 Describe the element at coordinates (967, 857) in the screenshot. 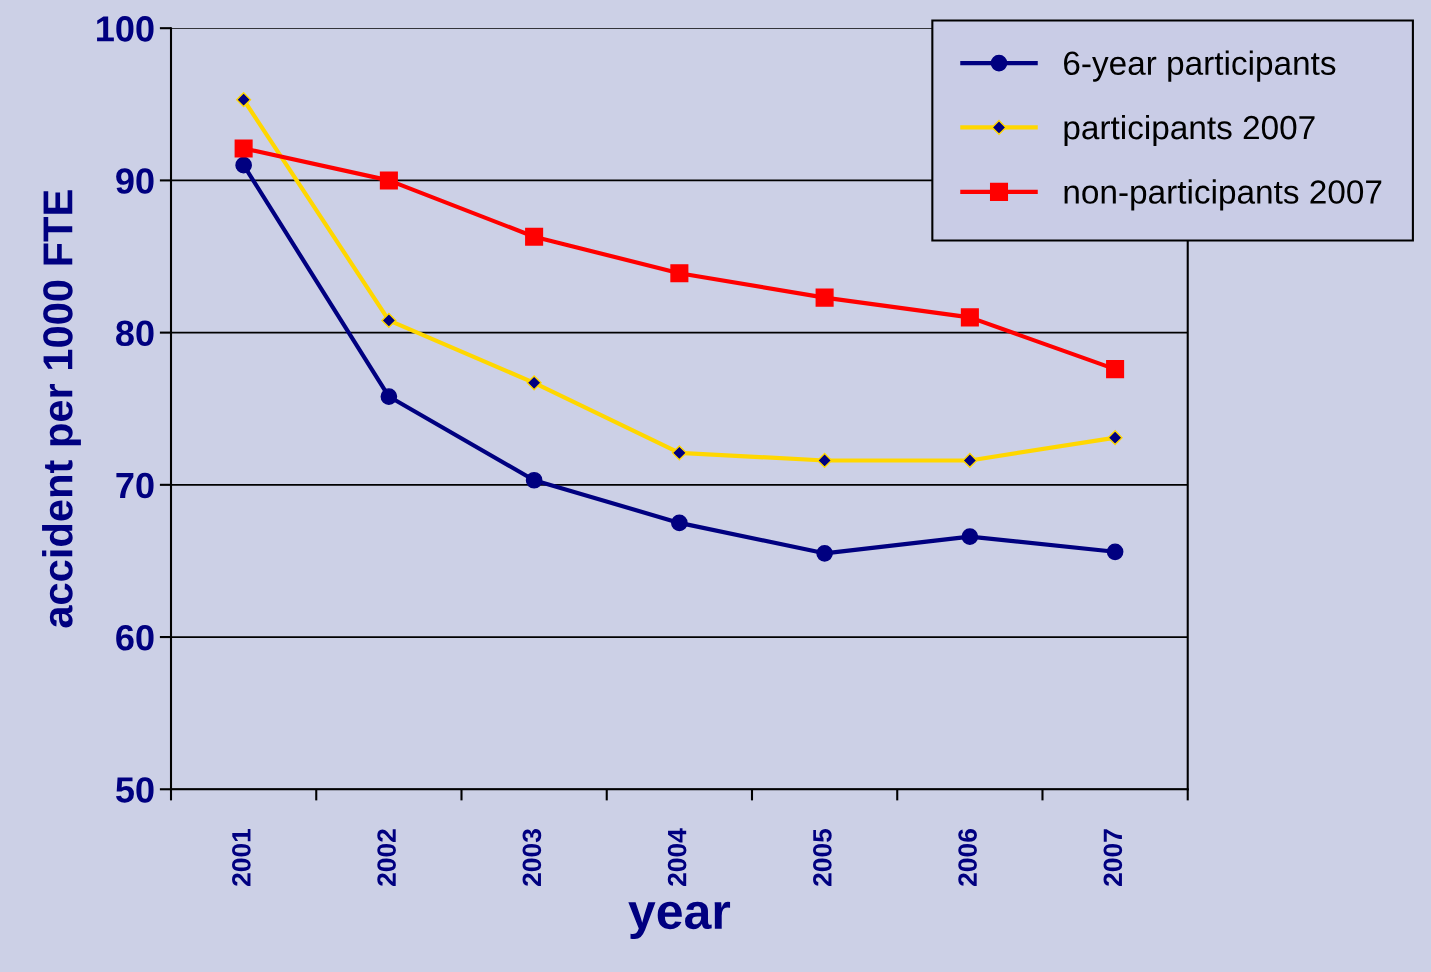

I see `x-tick-label: 2006` at that location.